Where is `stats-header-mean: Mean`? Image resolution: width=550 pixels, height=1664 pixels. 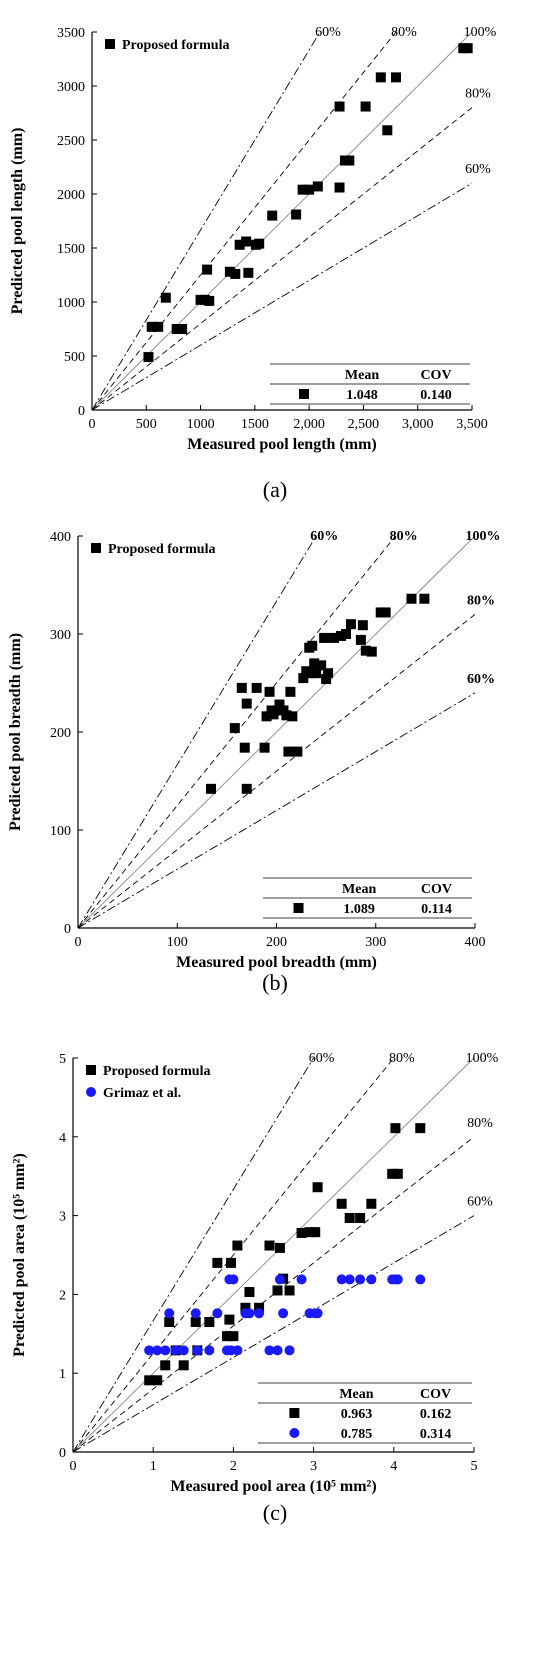 stats-header-mean: Mean is located at coordinates (359, 889).